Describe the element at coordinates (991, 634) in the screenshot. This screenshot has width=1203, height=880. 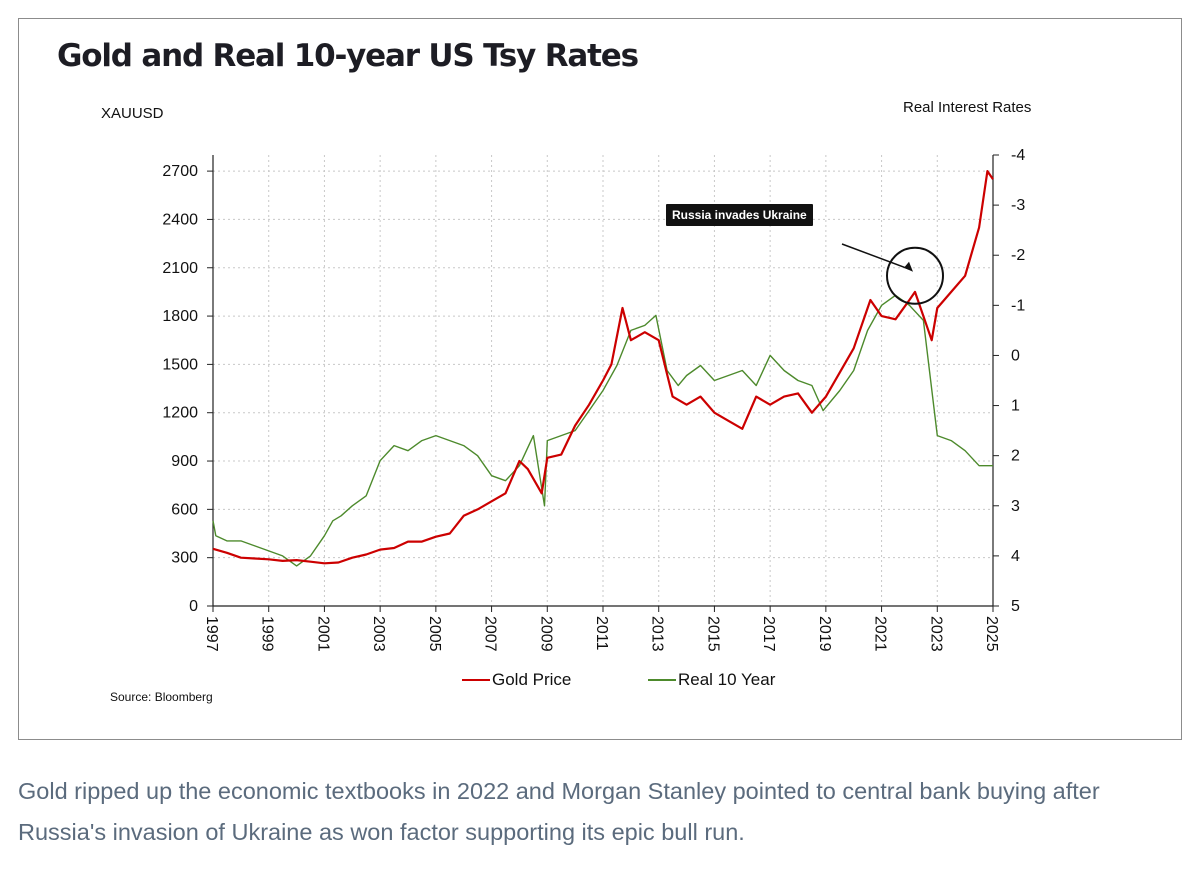
I see `x-tick-label: 2025` at that location.